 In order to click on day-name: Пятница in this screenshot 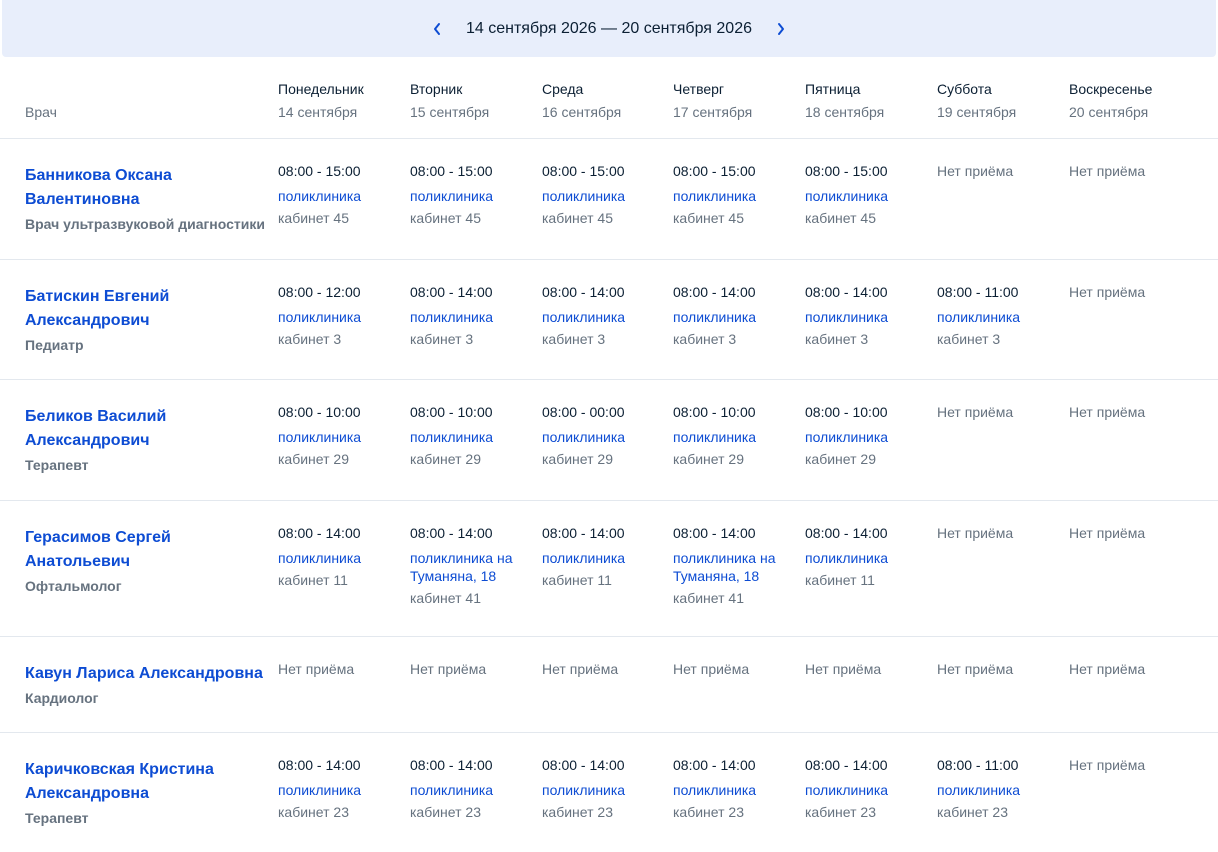, I will do `click(833, 89)`.